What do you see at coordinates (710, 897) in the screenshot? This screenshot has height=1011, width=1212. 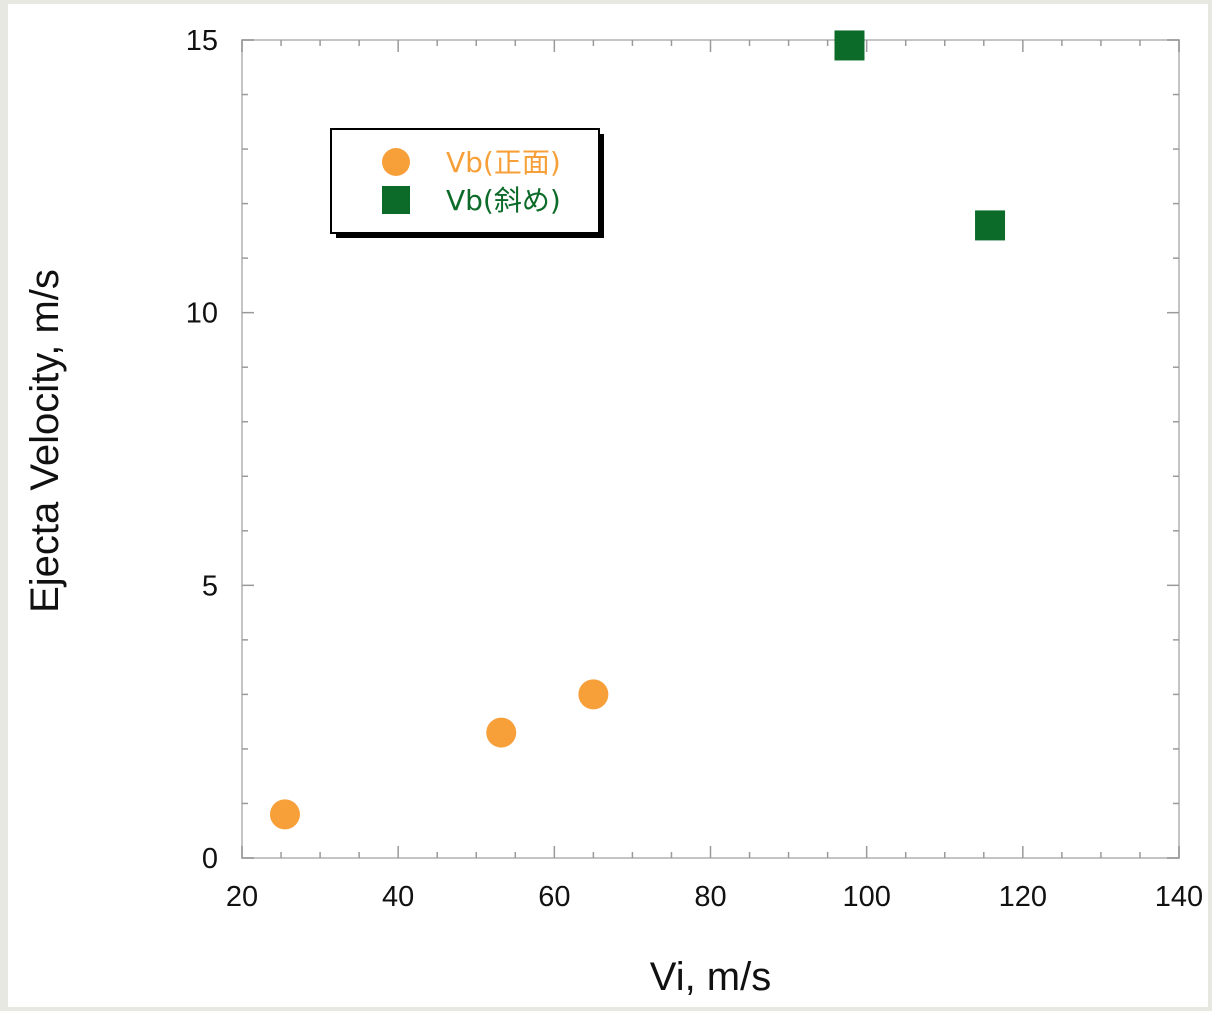 I see `x-tick-label: 80` at bounding box center [710, 897].